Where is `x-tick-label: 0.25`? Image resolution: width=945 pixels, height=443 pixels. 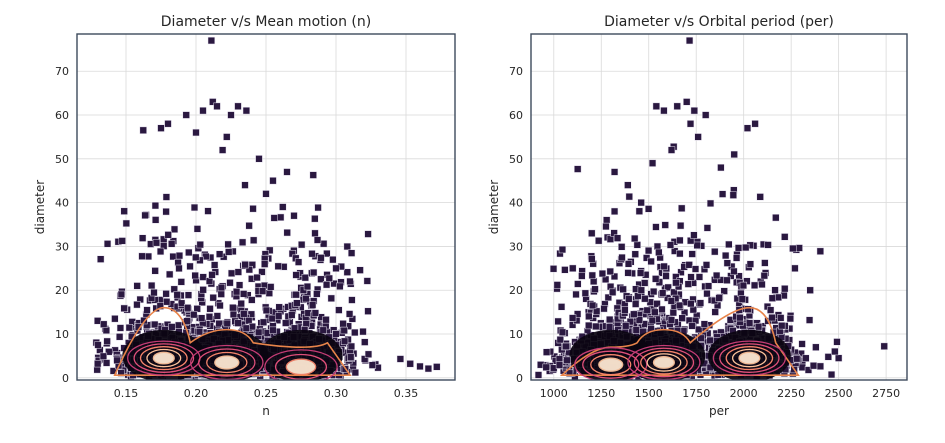 x-tick-label: 0.25 is located at coordinates (266, 393).